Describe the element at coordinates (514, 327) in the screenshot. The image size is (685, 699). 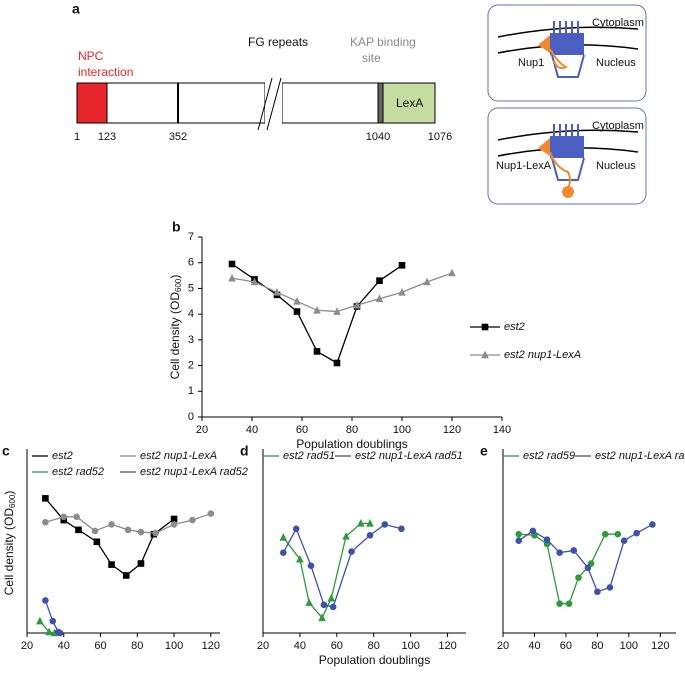
I see `legend-label: est2` at that location.